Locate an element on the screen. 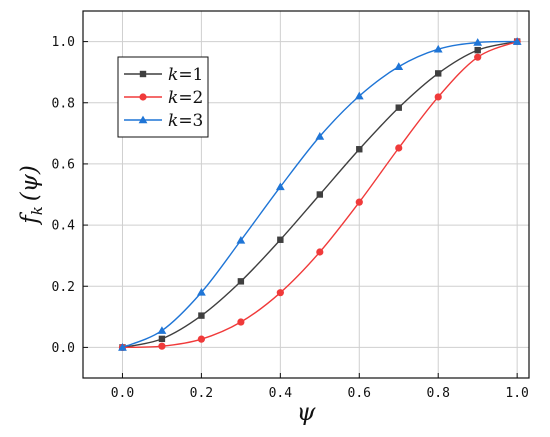  y-tick-label: 0.8 is located at coordinates (63, 103).